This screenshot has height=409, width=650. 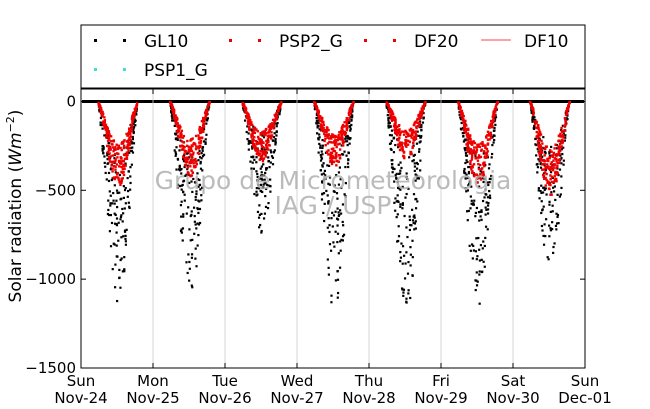 I want to click on legend: GL10 PSP2_G DF20 DF10 PSP1_G, so click(x=333, y=56).